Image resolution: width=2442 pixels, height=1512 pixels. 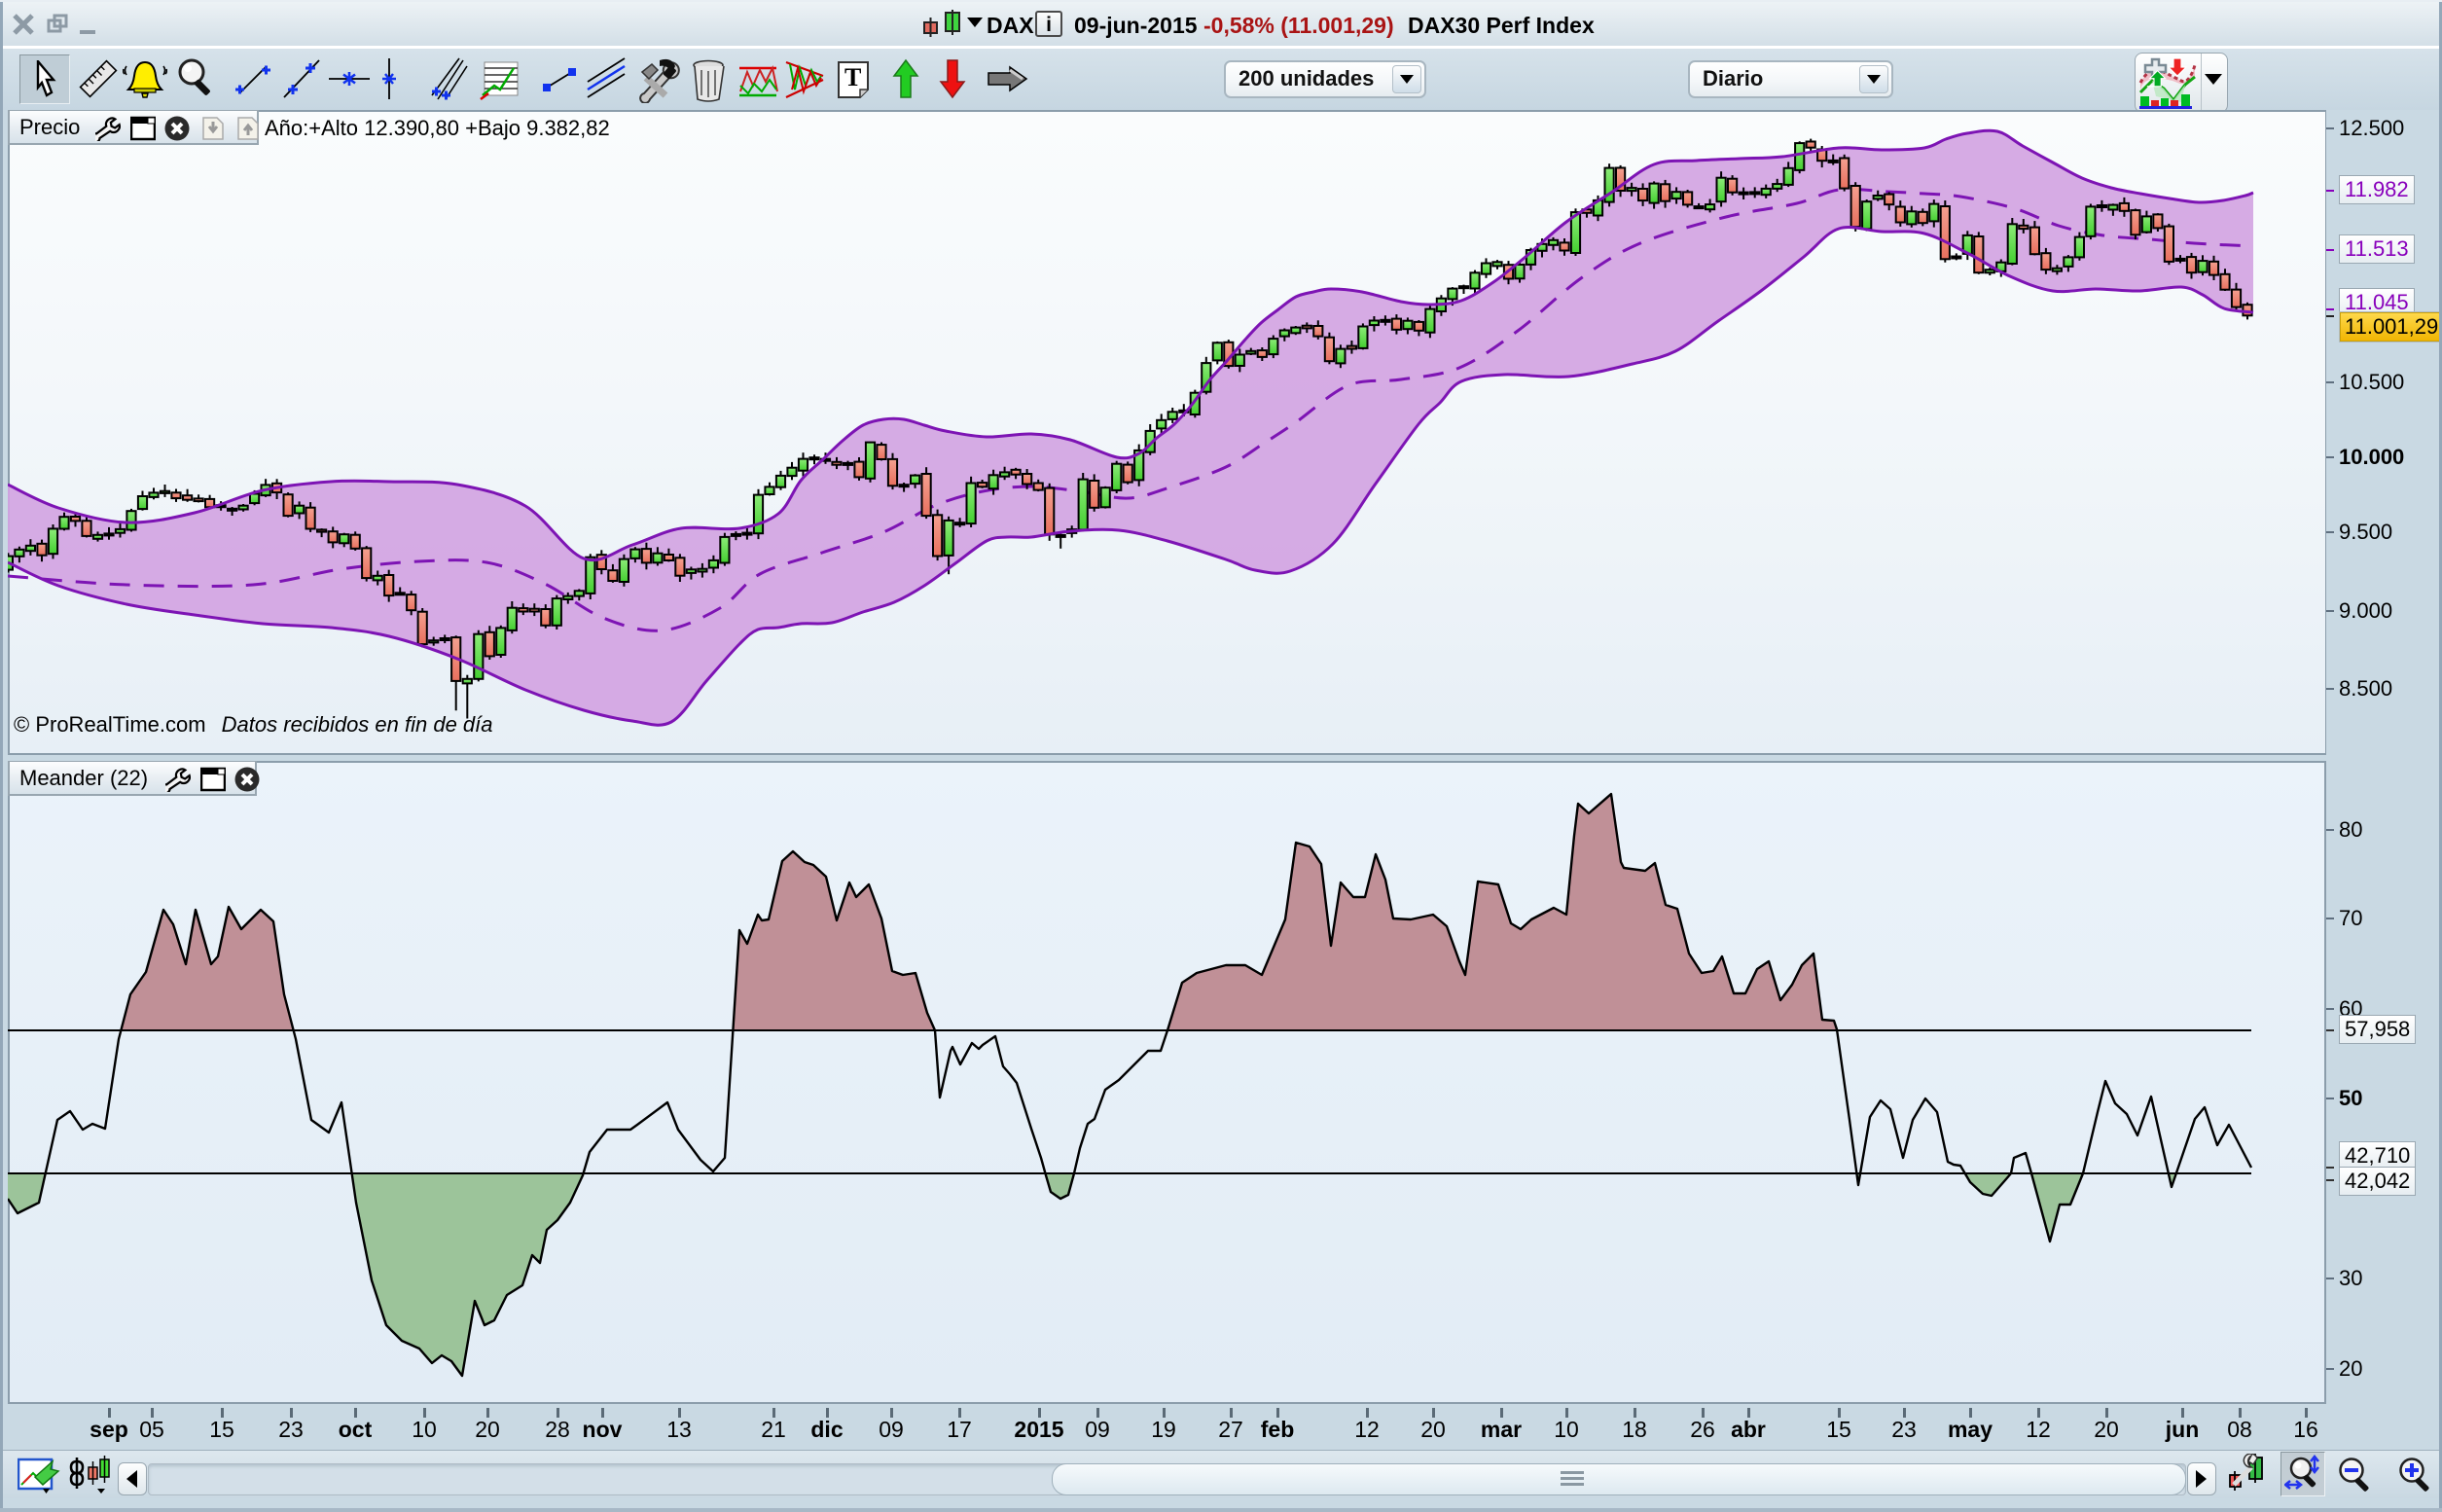 I want to click on svg-text: T, so click(x=852, y=77).